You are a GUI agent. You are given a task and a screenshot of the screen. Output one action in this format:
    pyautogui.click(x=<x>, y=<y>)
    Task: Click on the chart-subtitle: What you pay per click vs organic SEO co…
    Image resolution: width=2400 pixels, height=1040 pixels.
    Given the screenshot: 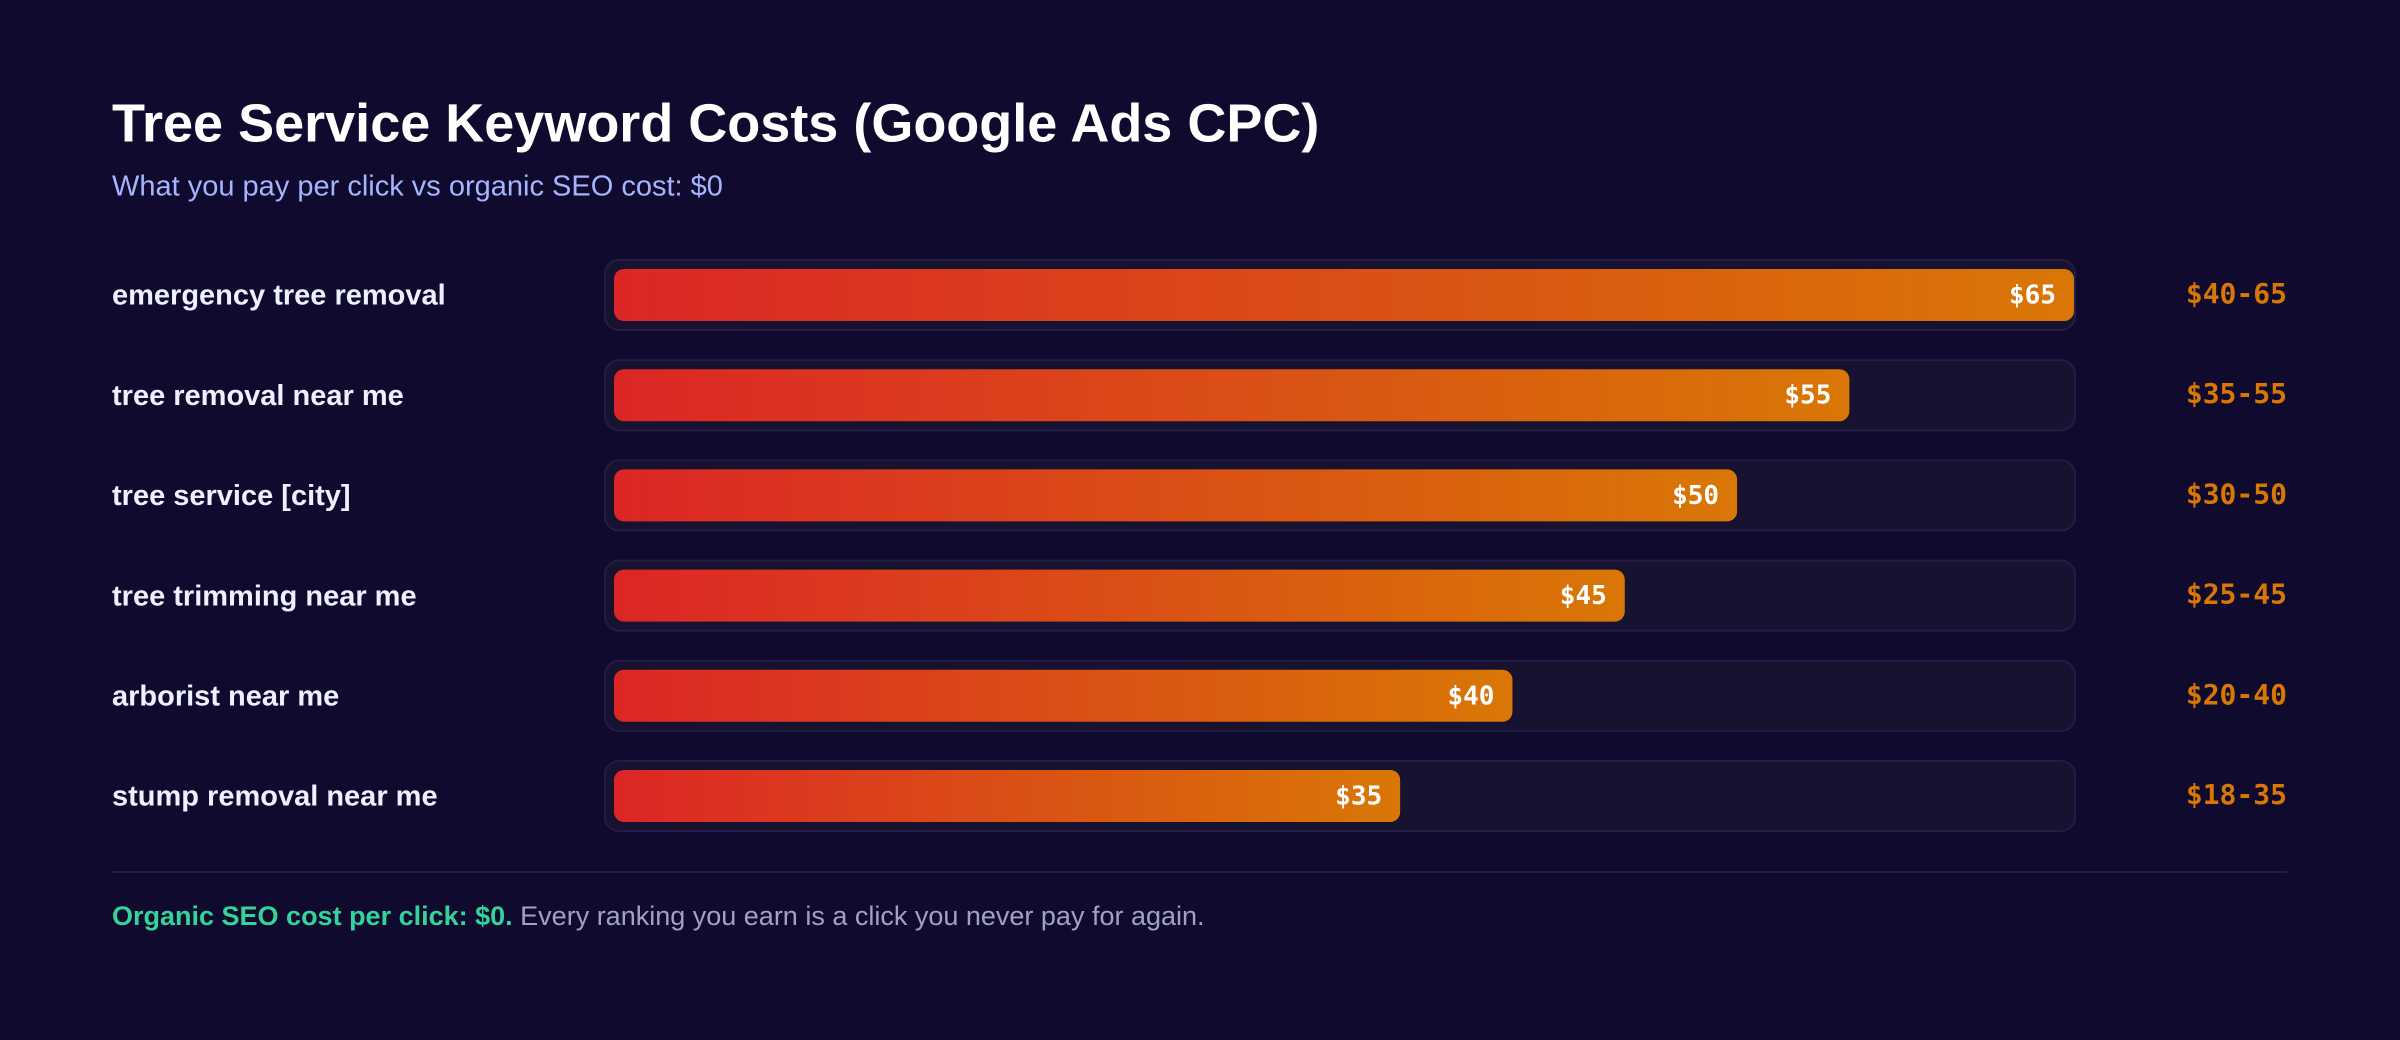 What is the action you would take?
    pyautogui.click(x=417, y=187)
    